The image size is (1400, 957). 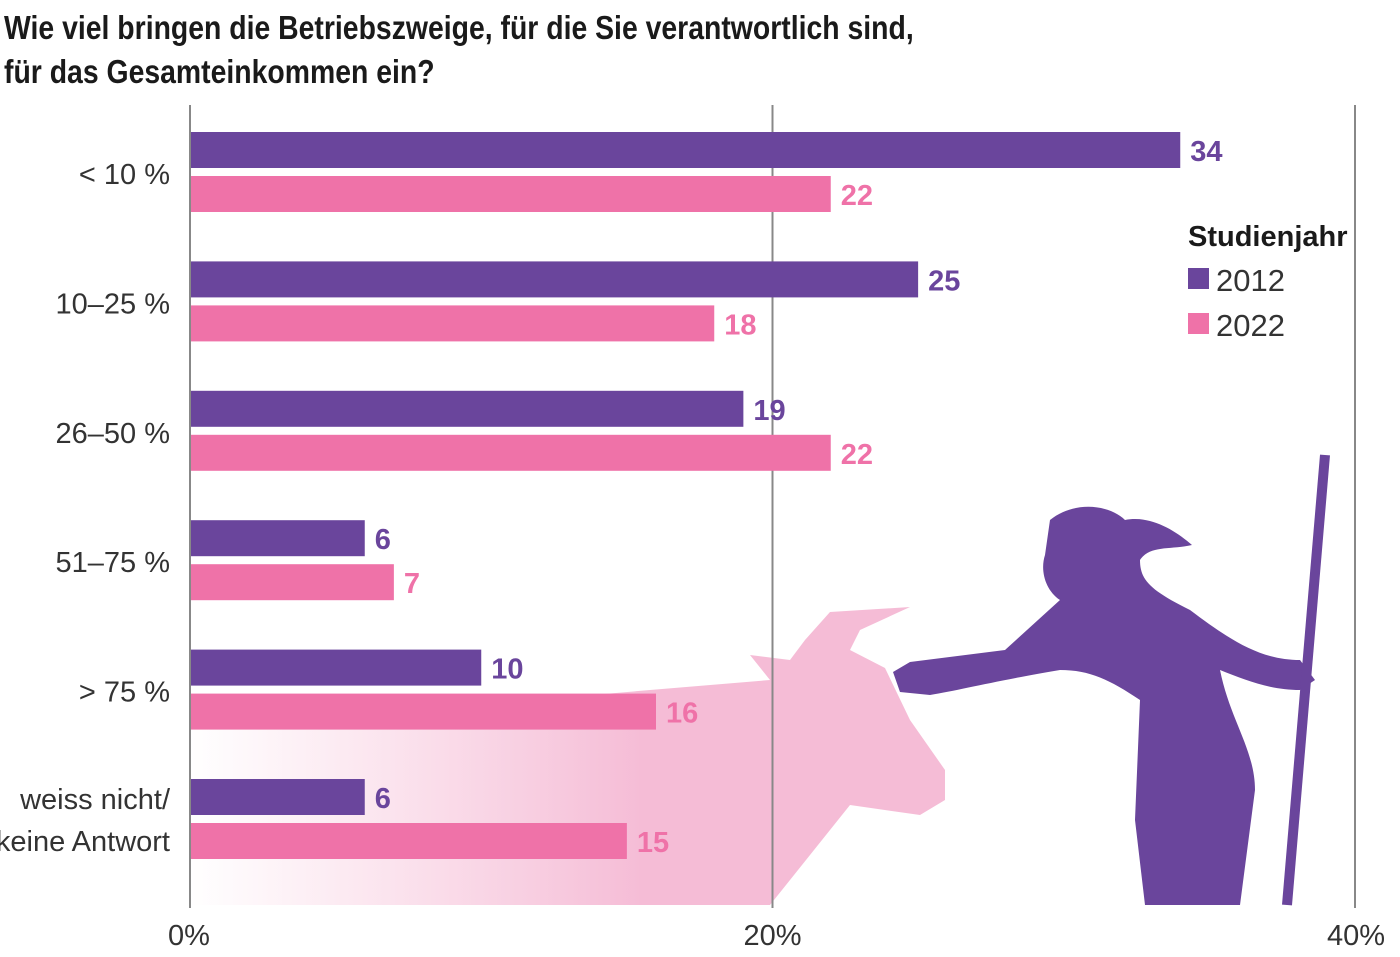 I want to click on data-label: 16, so click(x=682, y=714).